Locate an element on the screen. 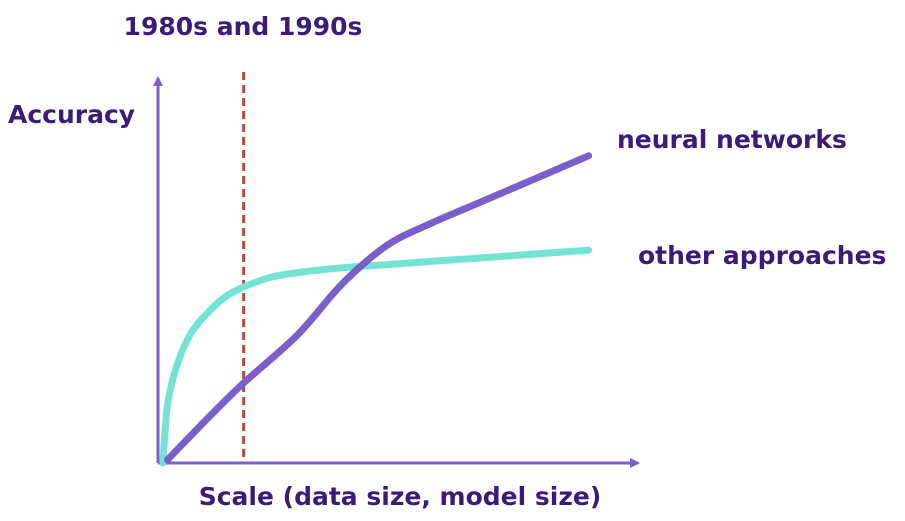  series-label-other-approaches: other approaches is located at coordinates (762, 255).